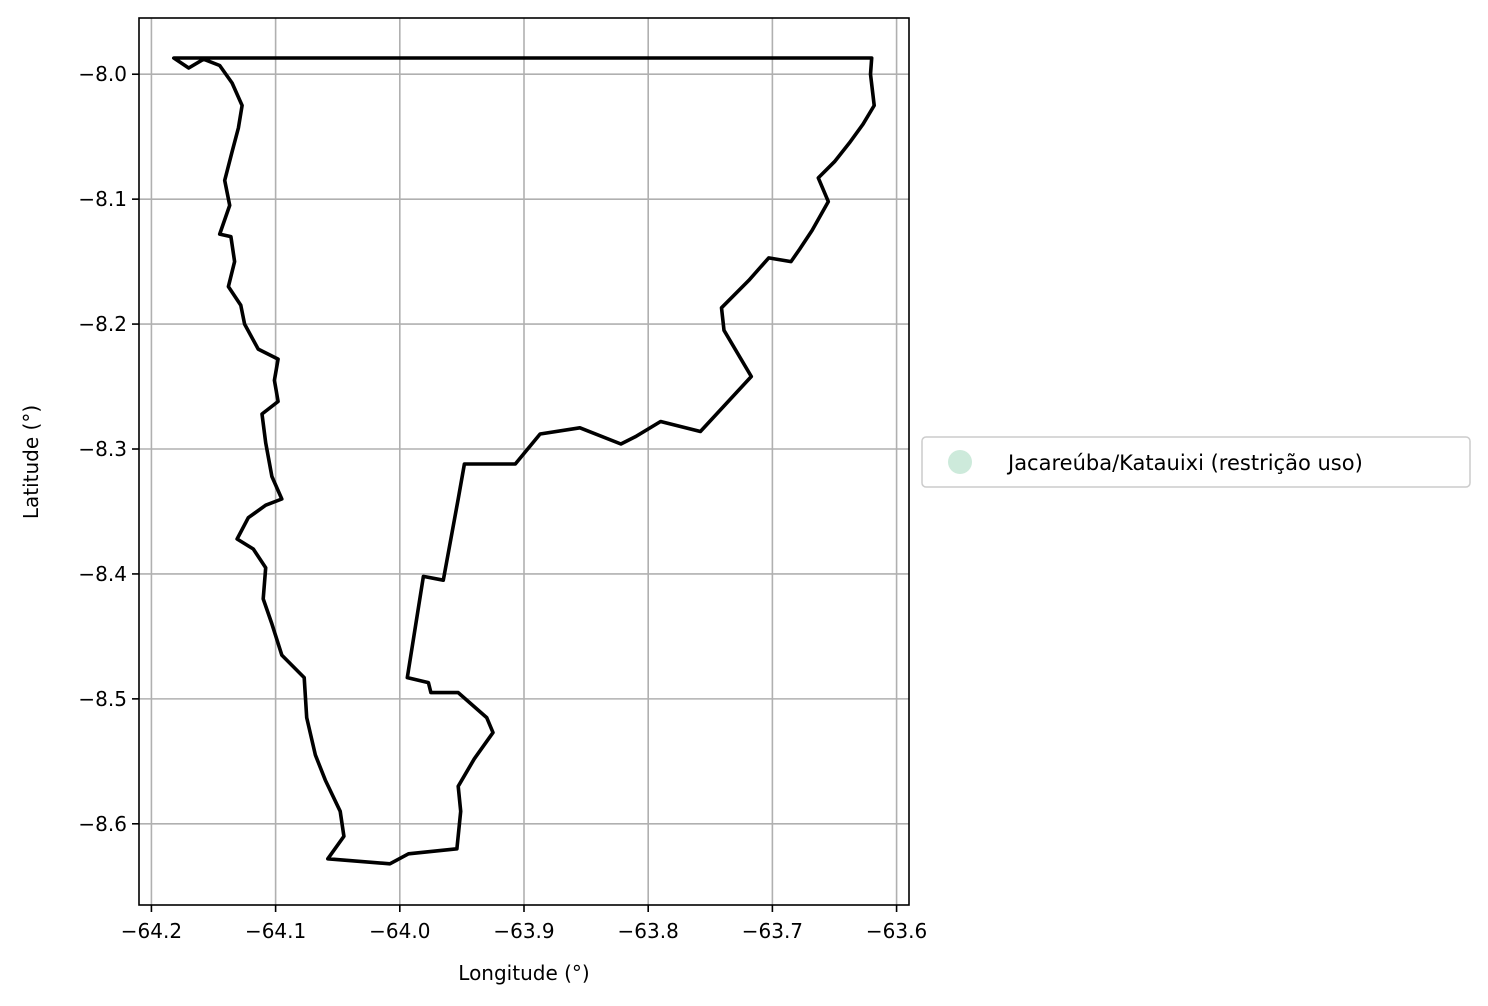 The height and width of the screenshot is (1006, 1488). I want to click on x-tick-label: −63.9, so click(523, 931).